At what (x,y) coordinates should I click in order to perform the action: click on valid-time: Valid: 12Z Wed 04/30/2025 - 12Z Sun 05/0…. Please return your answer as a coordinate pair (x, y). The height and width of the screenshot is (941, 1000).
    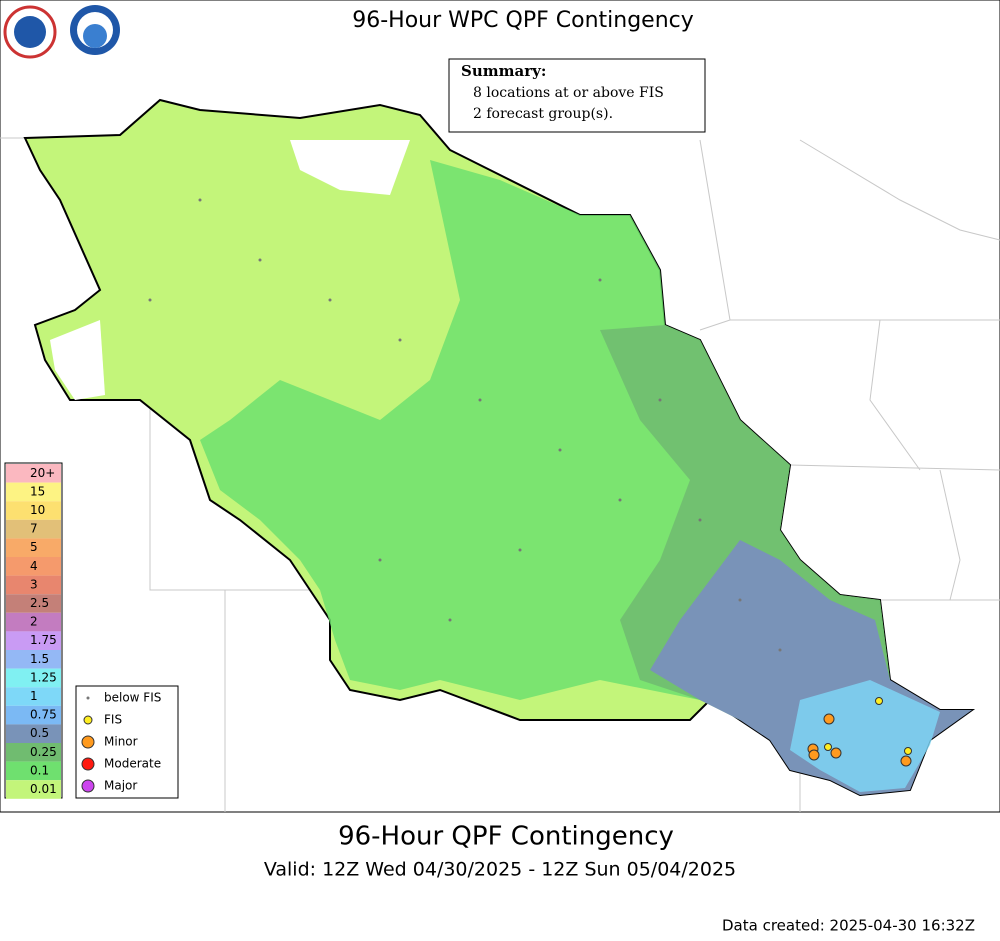
    Looking at the image, I should click on (500, 870).